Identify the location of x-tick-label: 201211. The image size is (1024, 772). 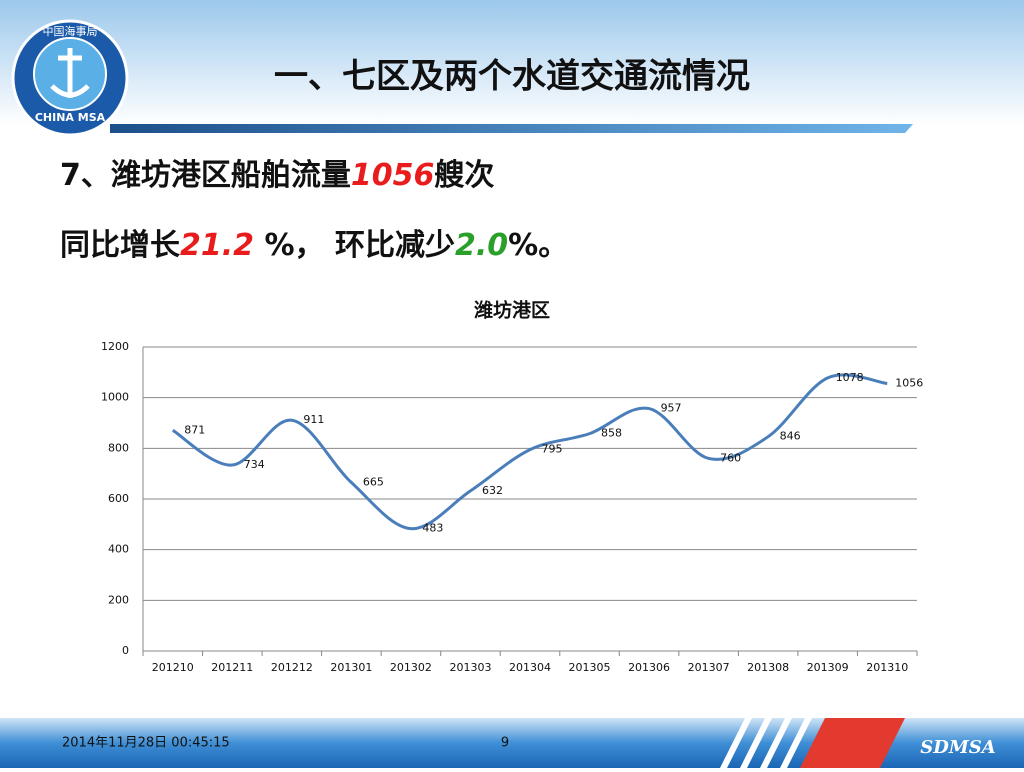
(232, 667).